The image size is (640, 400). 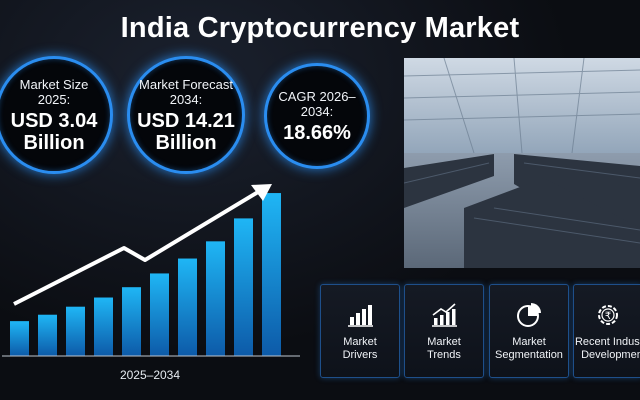 What do you see at coordinates (317, 103) in the screenshot?
I see `stat-label: CAGR 2026–2034:` at bounding box center [317, 103].